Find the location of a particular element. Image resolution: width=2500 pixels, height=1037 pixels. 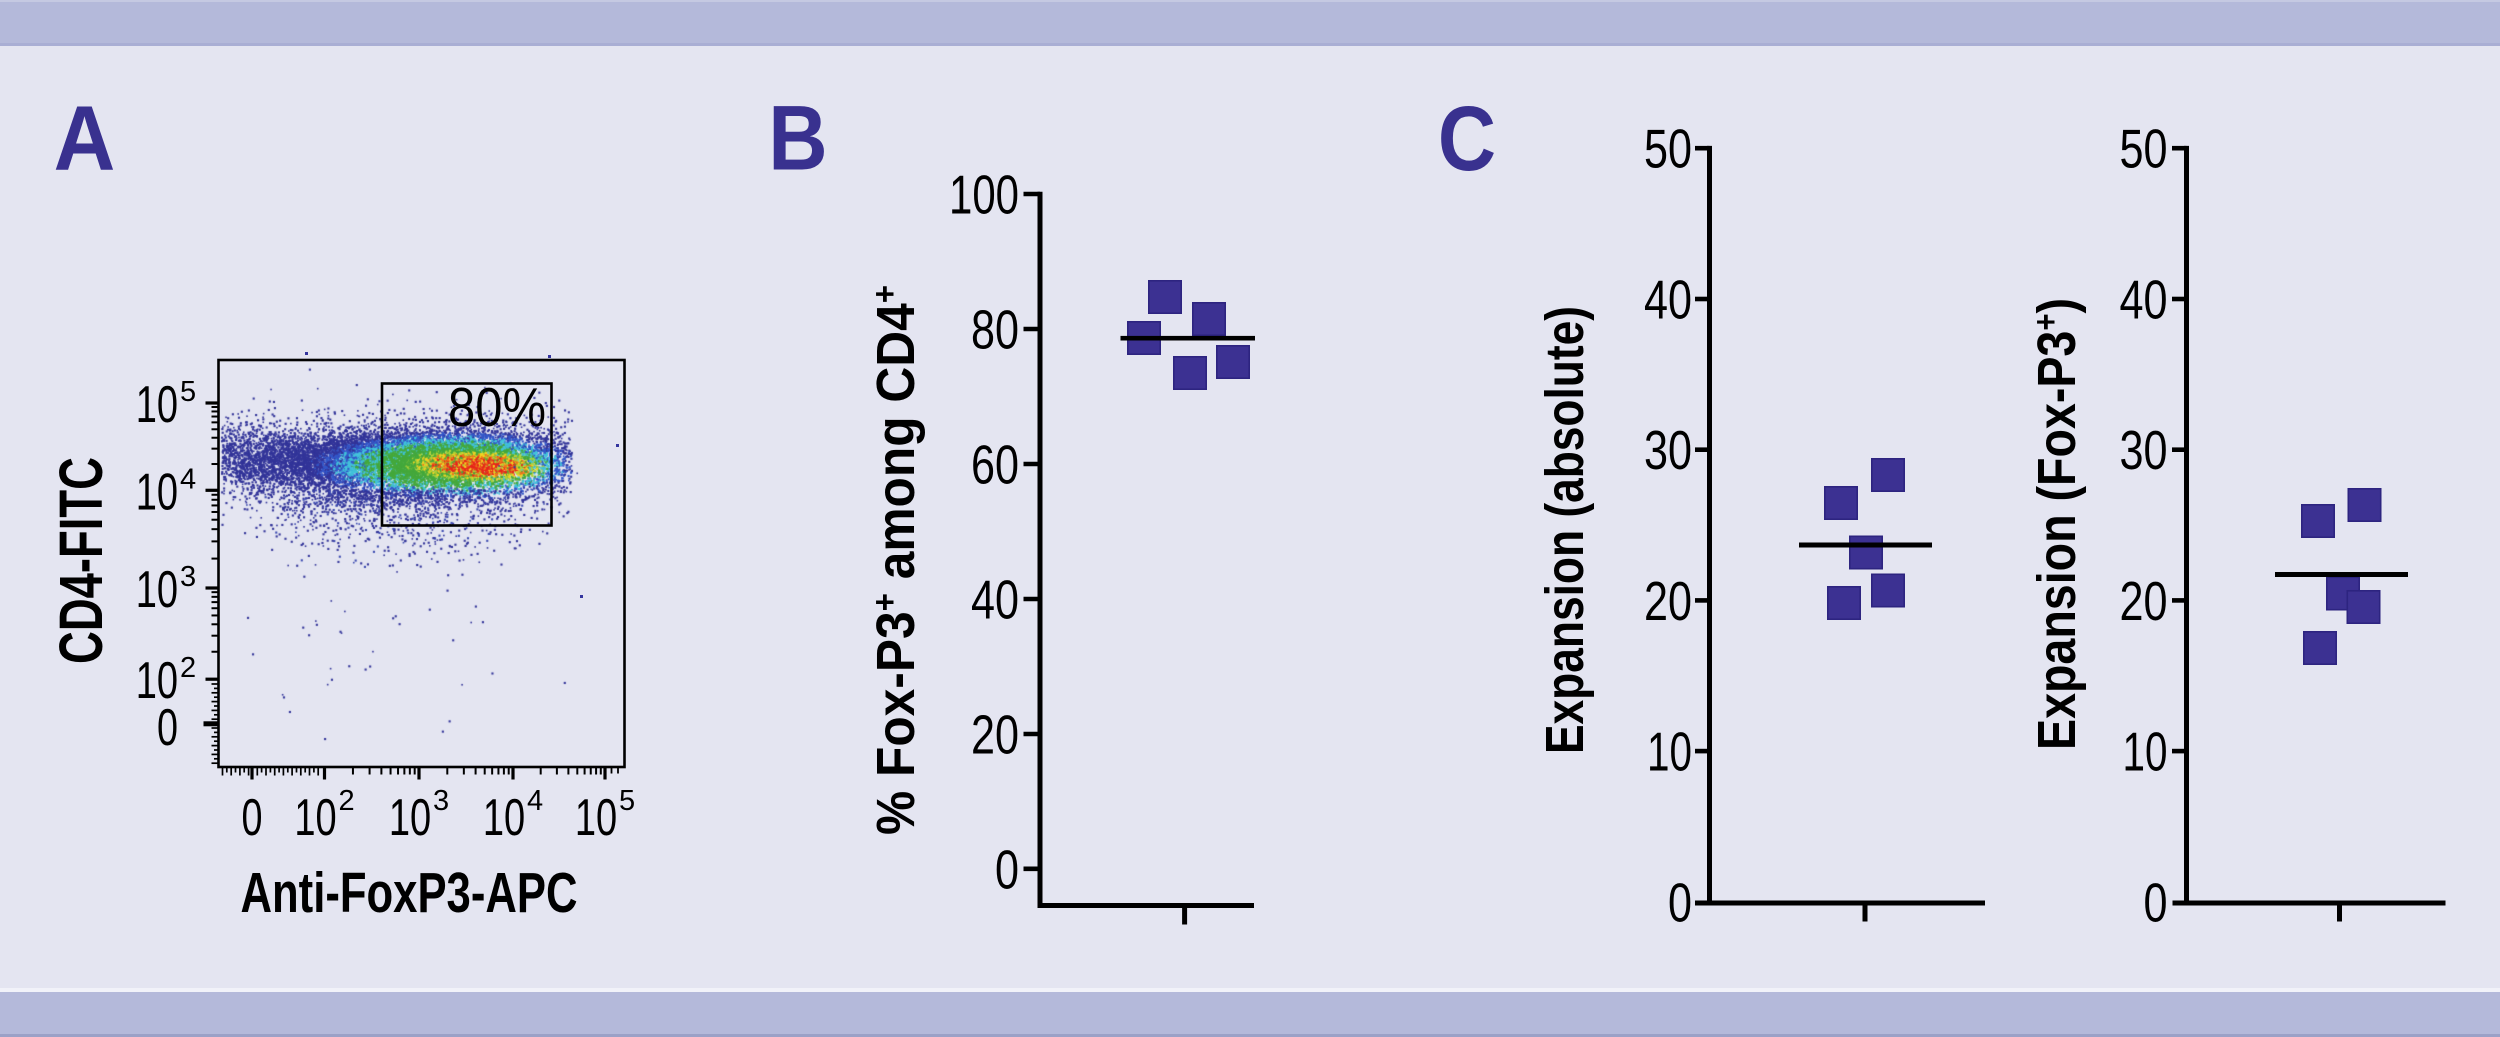

svg-text: A is located at coordinates (85, 139).